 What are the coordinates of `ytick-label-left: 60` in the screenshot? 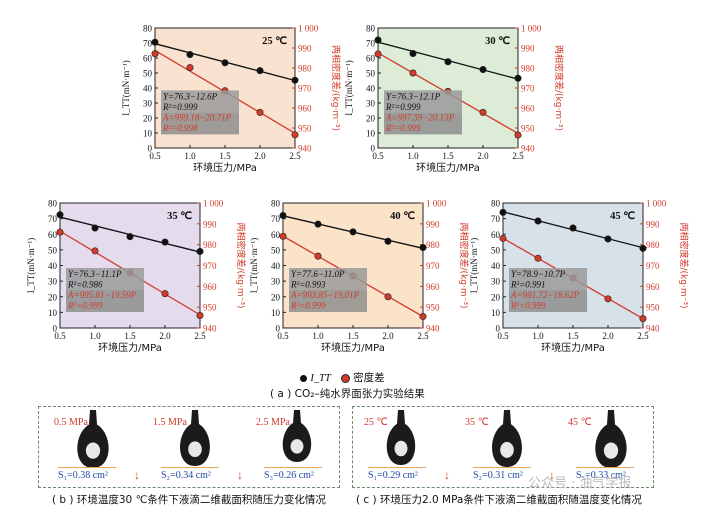 It's located at (371, 59).